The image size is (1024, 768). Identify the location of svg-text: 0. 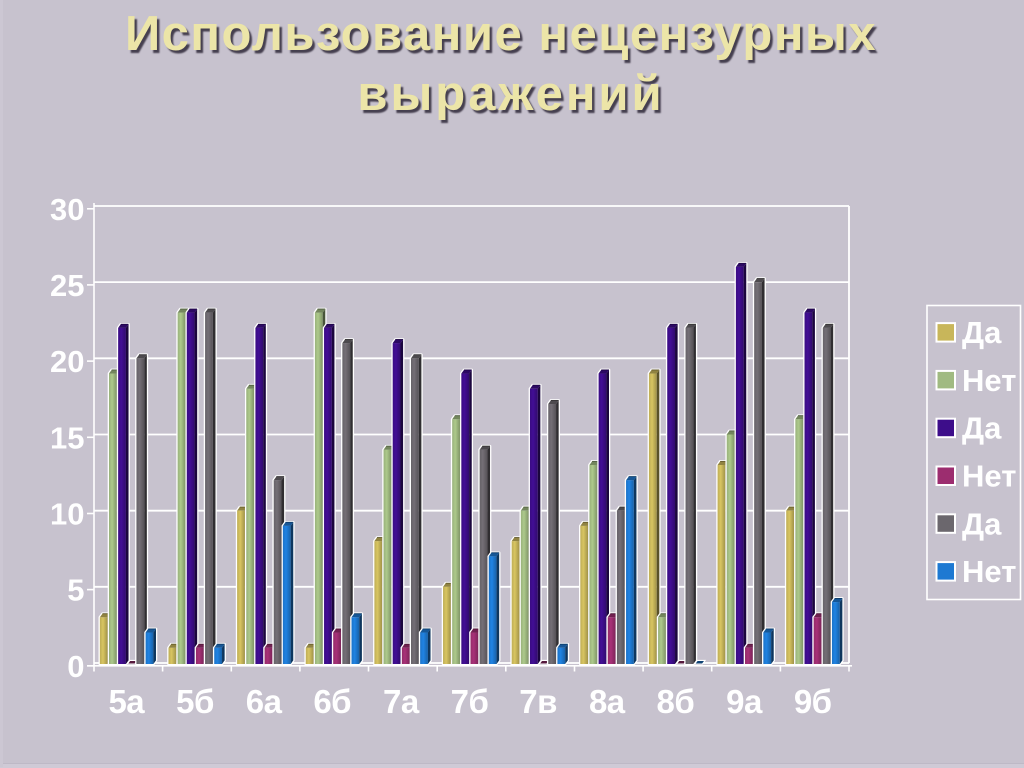
(75, 666).